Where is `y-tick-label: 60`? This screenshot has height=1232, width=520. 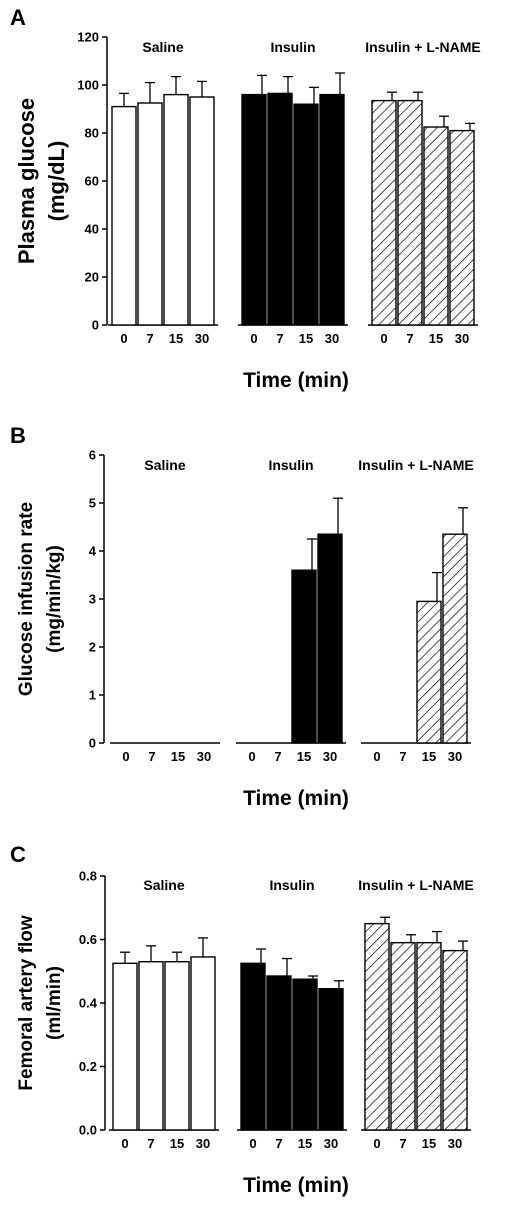
y-tick-label: 60 is located at coordinates (92, 181).